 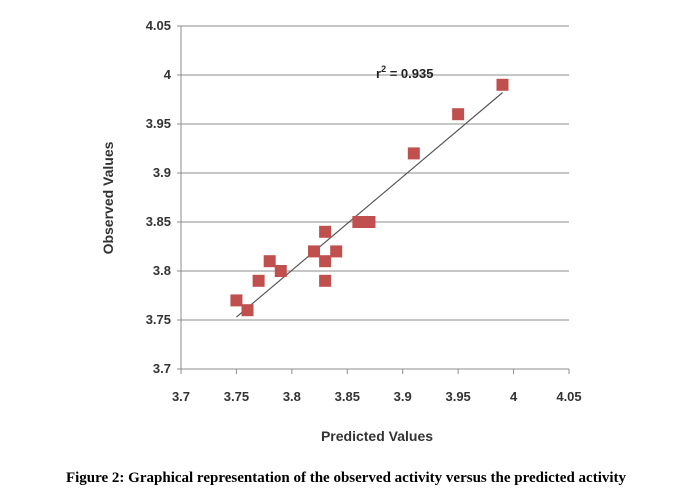 What do you see at coordinates (162, 368) in the screenshot?
I see `y-tick-label: 3.7` at bounding box center [162, 368].